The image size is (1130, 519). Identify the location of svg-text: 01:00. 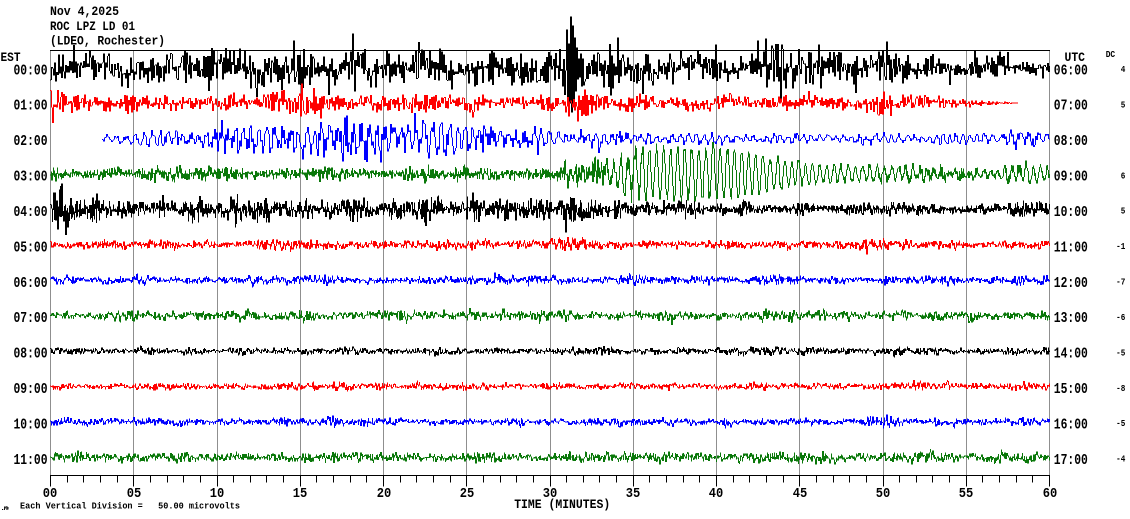
(31, 106).